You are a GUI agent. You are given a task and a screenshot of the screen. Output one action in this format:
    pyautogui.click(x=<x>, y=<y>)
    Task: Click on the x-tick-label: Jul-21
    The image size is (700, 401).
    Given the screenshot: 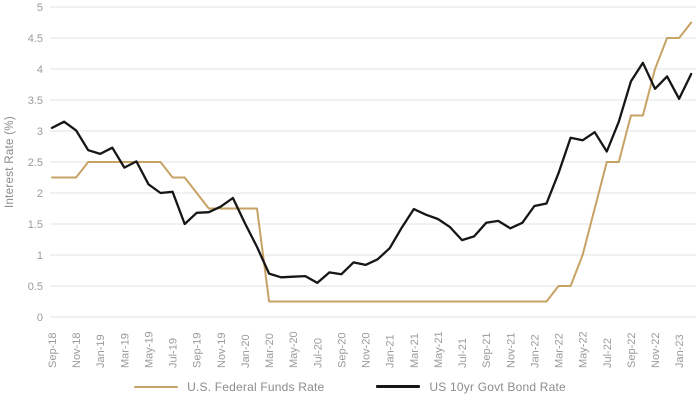 What is the action you would take?
    pyautogui.click(x=463, y=353)
    